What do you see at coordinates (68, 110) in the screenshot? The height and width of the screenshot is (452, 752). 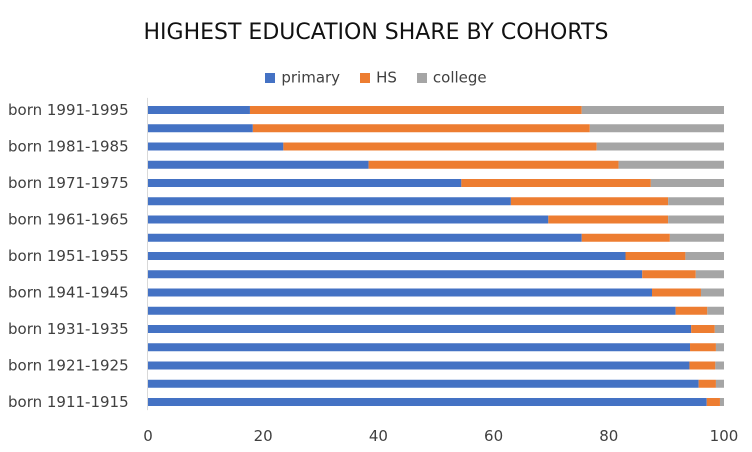 I see `y-tick-label: born 1991-1995` at bounding box center [68, 110].